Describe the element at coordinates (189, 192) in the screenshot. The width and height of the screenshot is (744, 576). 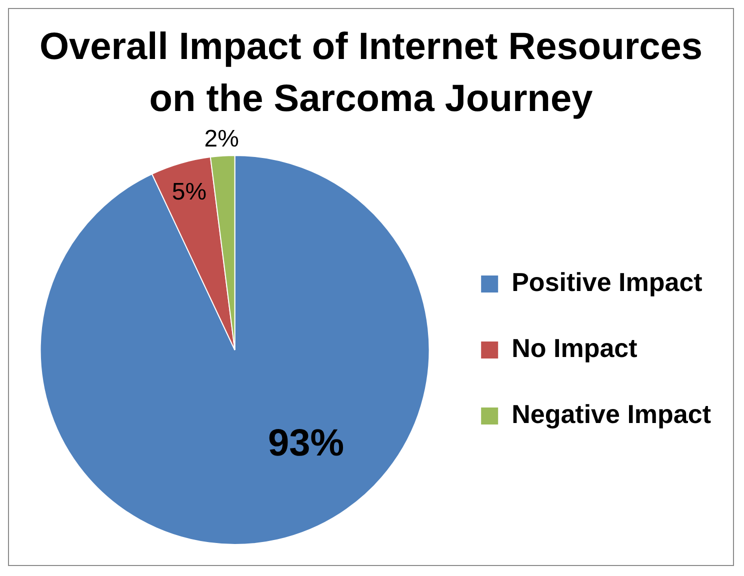
I see `data-label: 5%` at that location.